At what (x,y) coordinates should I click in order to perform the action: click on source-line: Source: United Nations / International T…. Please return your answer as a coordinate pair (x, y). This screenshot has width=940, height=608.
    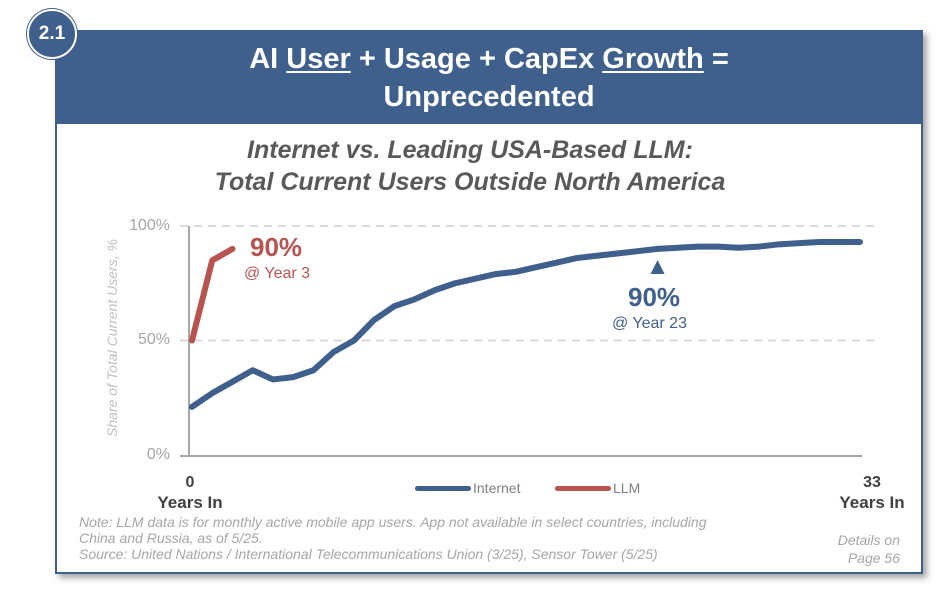
    Looking at the image, I should click on (368, 554).